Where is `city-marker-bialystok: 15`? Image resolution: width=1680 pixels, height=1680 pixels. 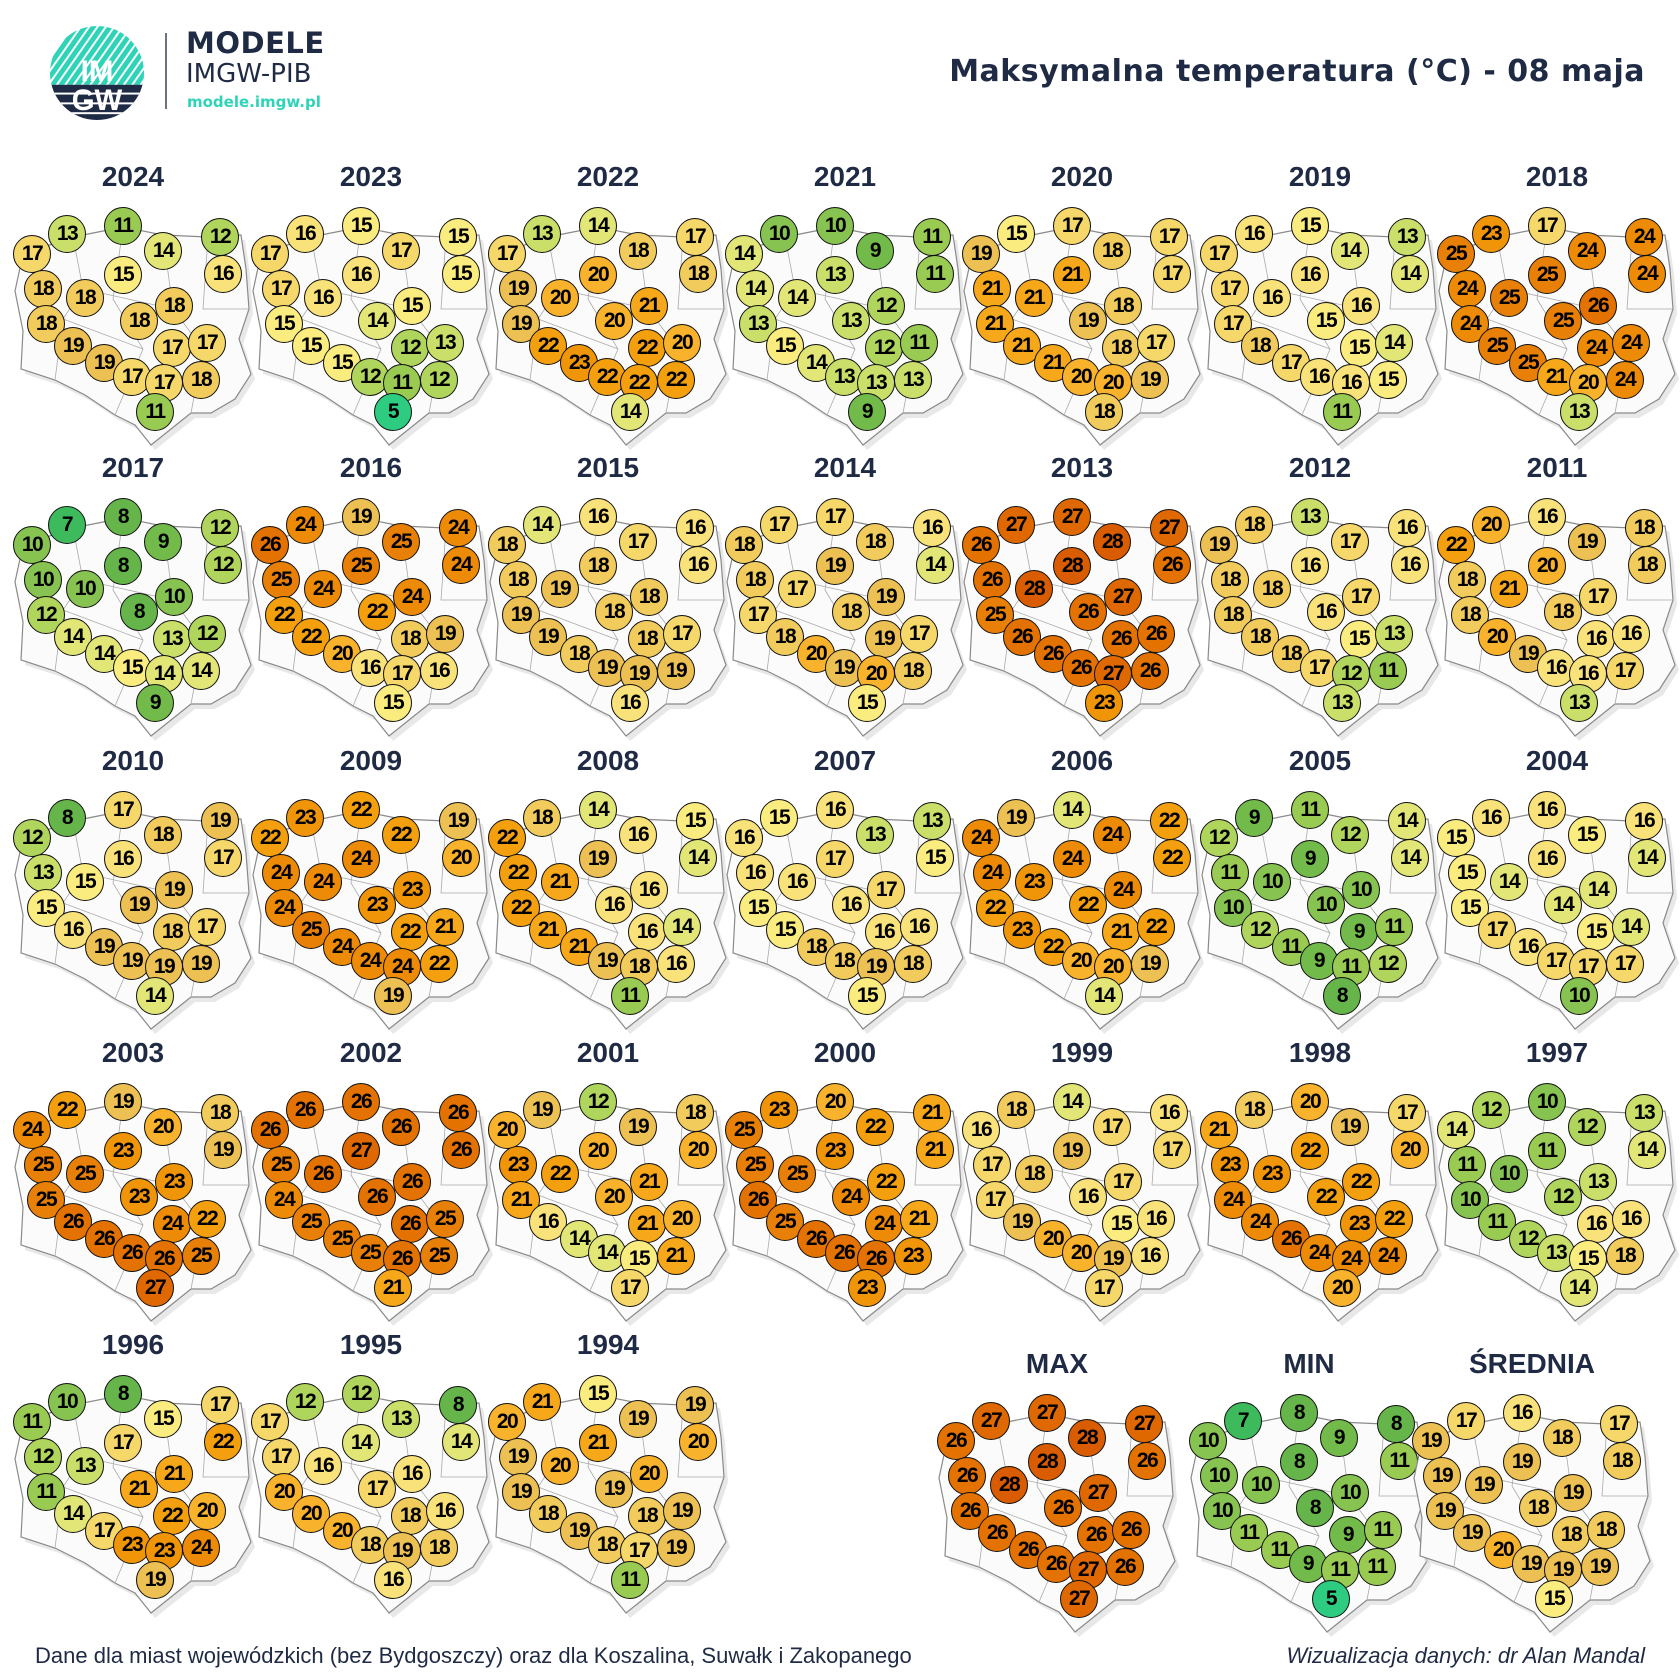
city-marker-bialystok: 15 is located at coordinates (935, 858).